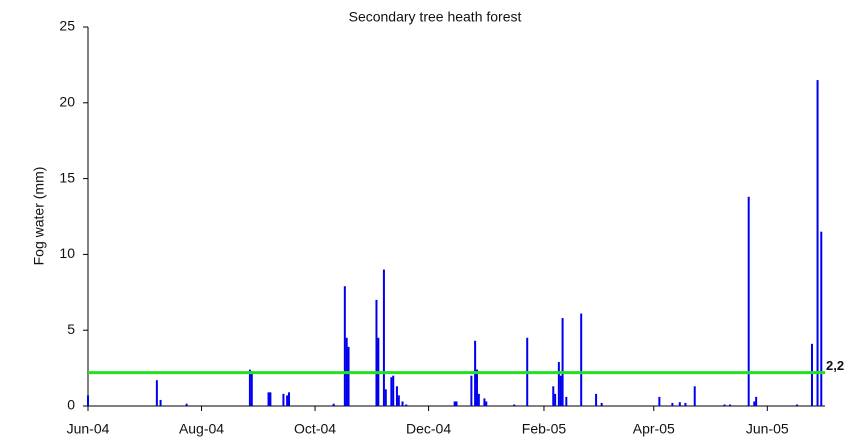 Image resolution: width=851 pixels, height=441 pixels. What do you see at coordinates (544, 429) in the screenshot?
I see `x-tick-label: Feb-05` at bounding box center [544, 429].